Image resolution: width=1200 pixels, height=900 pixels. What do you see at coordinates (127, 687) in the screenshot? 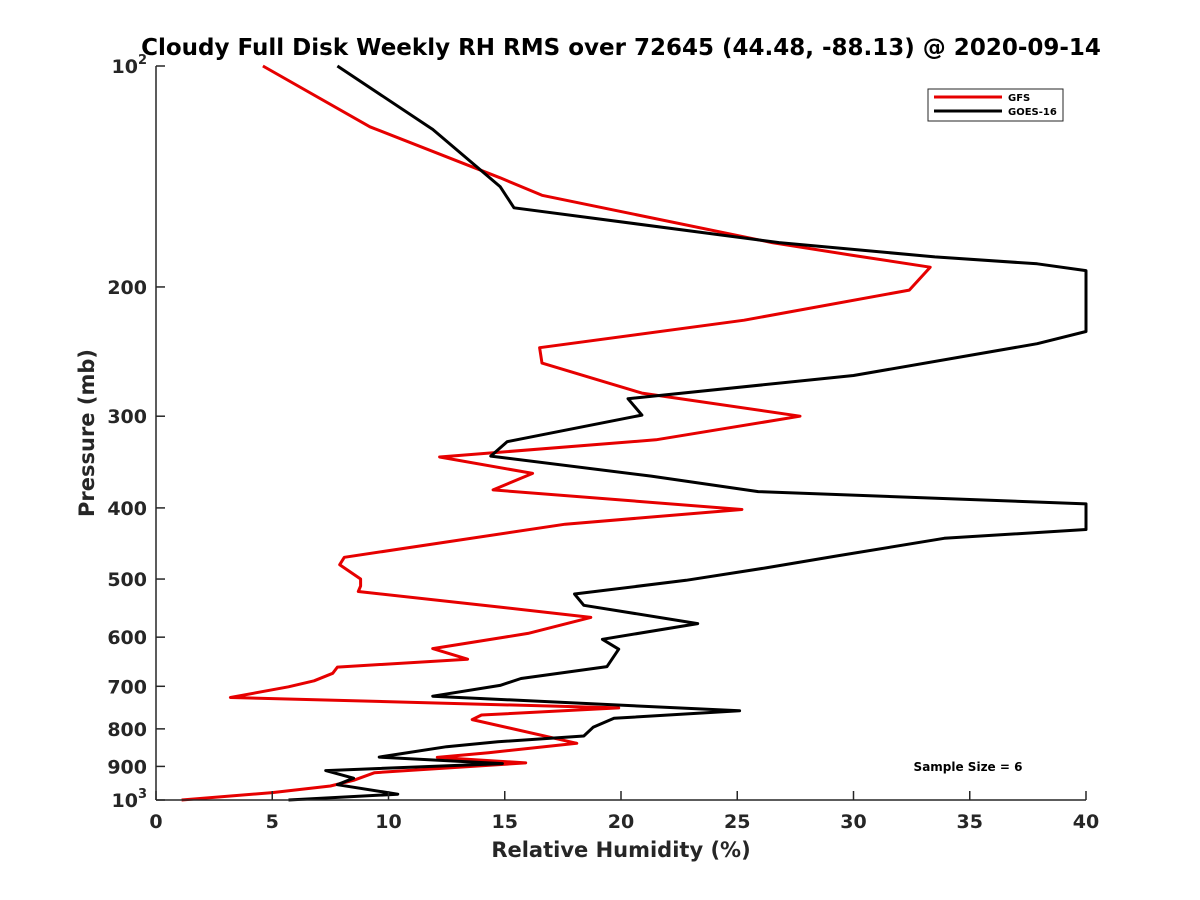
I see `y-tick-label: 700` at bounding box center [127, 687].